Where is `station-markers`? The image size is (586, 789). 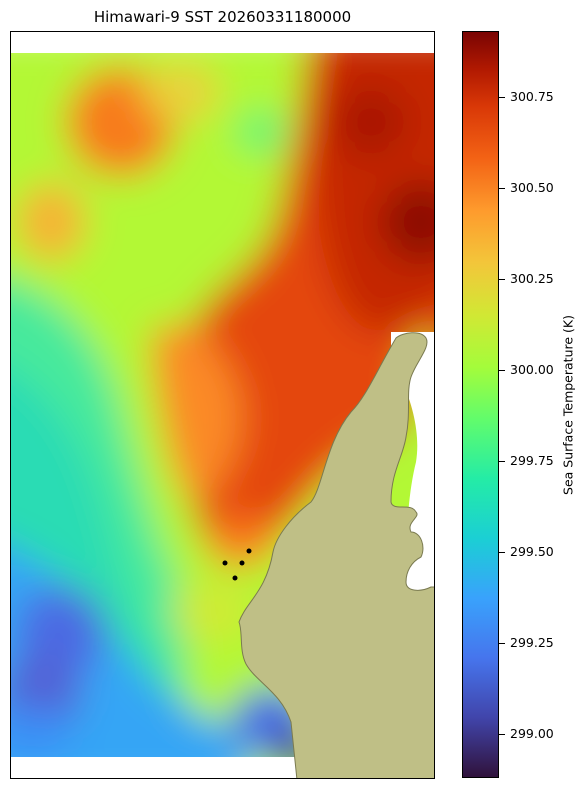 station-markers is located at coordinates (237, 564).